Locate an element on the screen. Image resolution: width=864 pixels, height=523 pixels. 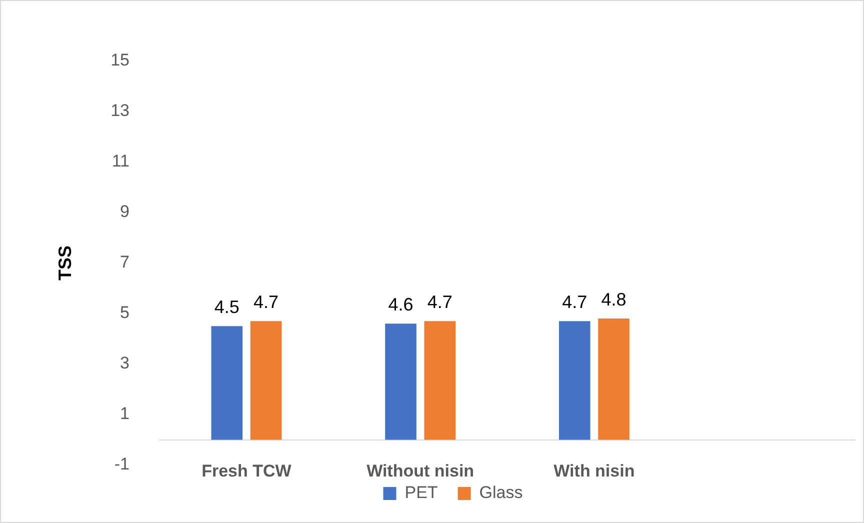
data-label: 4.5 is located at coordinates (227, 307).